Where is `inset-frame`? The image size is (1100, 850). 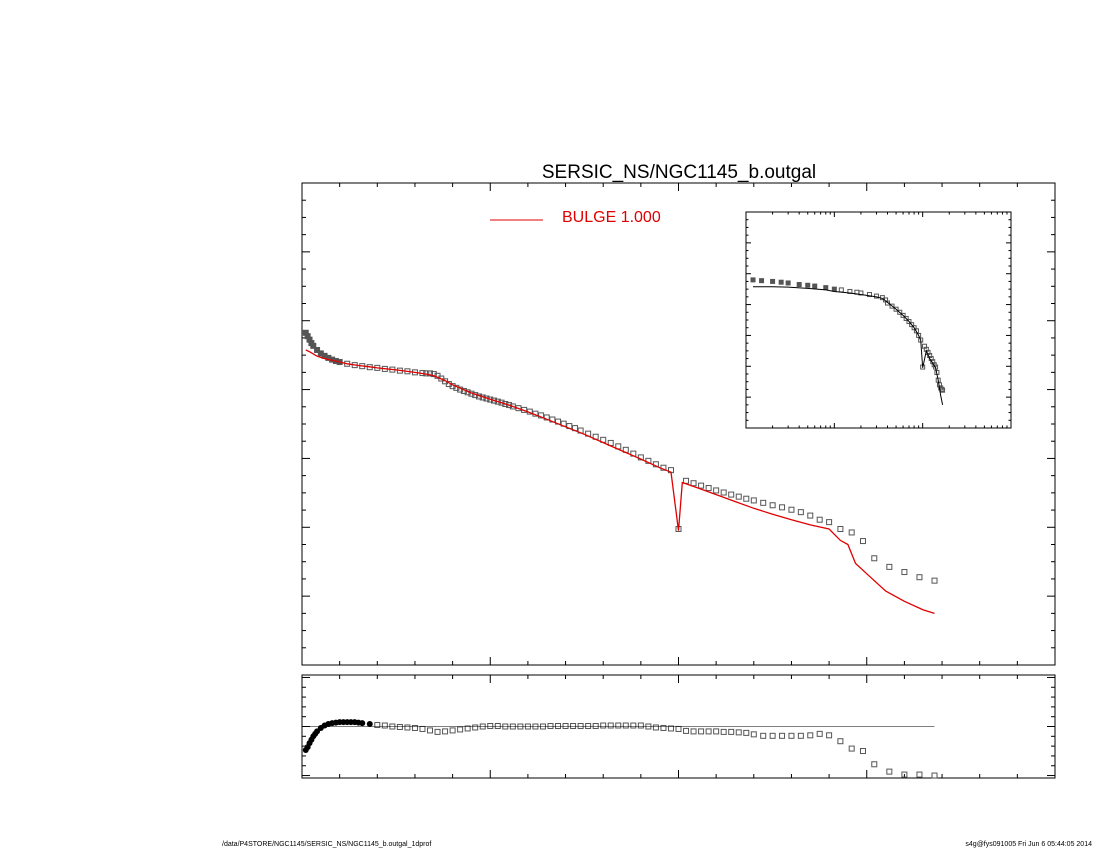
inset-frame is located at coordinates (878, 320).